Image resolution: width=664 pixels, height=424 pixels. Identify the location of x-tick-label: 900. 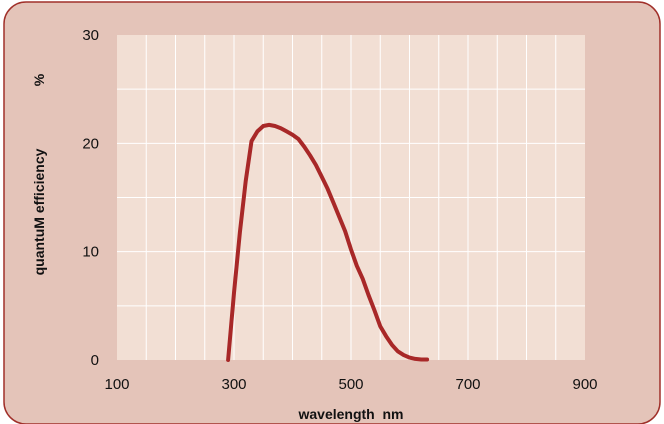
(584, 384).